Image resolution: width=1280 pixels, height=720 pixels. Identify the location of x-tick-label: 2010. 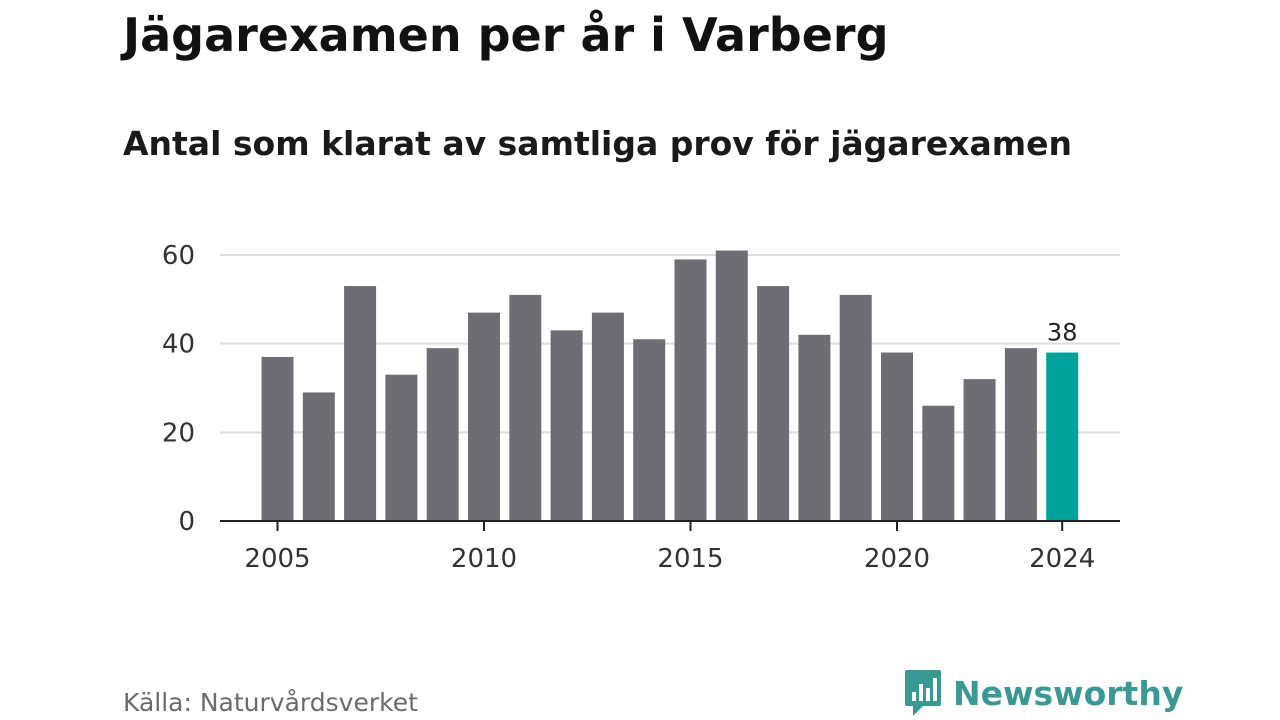
(484, 559).